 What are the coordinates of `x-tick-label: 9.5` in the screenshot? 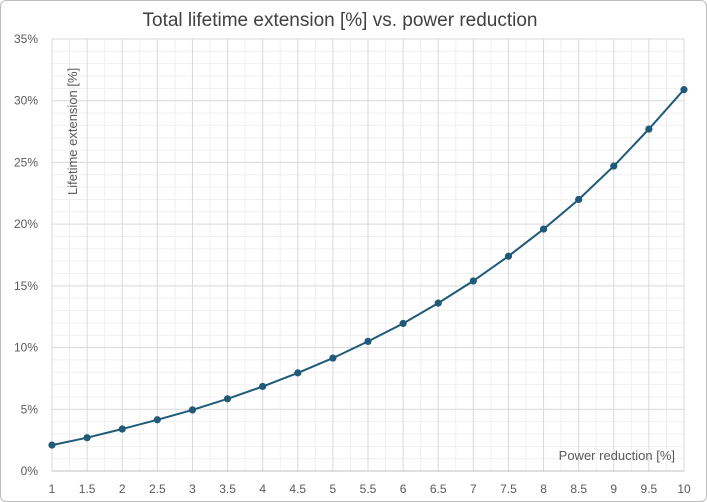 It's located at (649, 489).